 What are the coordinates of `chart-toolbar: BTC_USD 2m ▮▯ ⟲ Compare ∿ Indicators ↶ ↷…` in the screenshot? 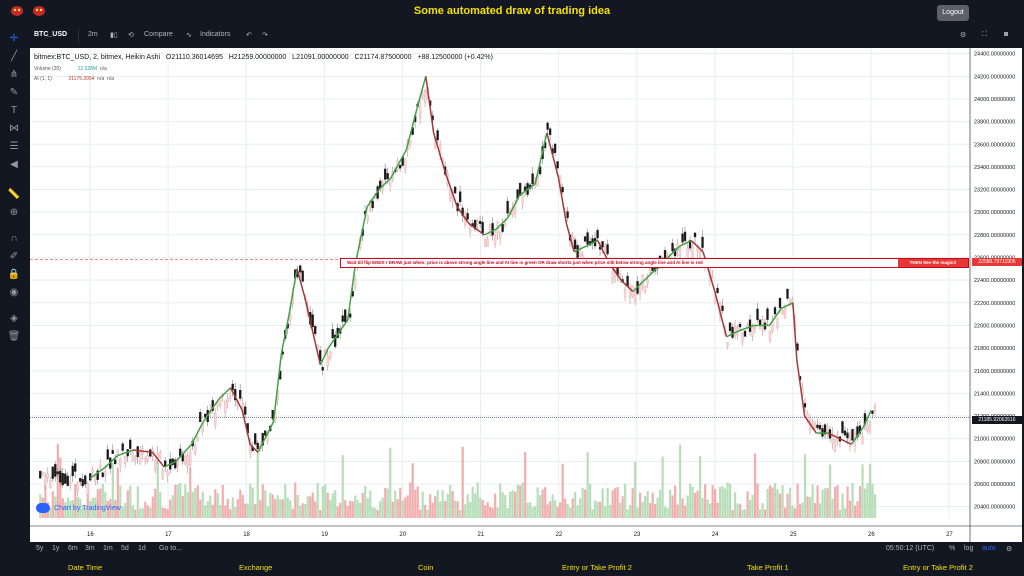 It's located at (526, 37).